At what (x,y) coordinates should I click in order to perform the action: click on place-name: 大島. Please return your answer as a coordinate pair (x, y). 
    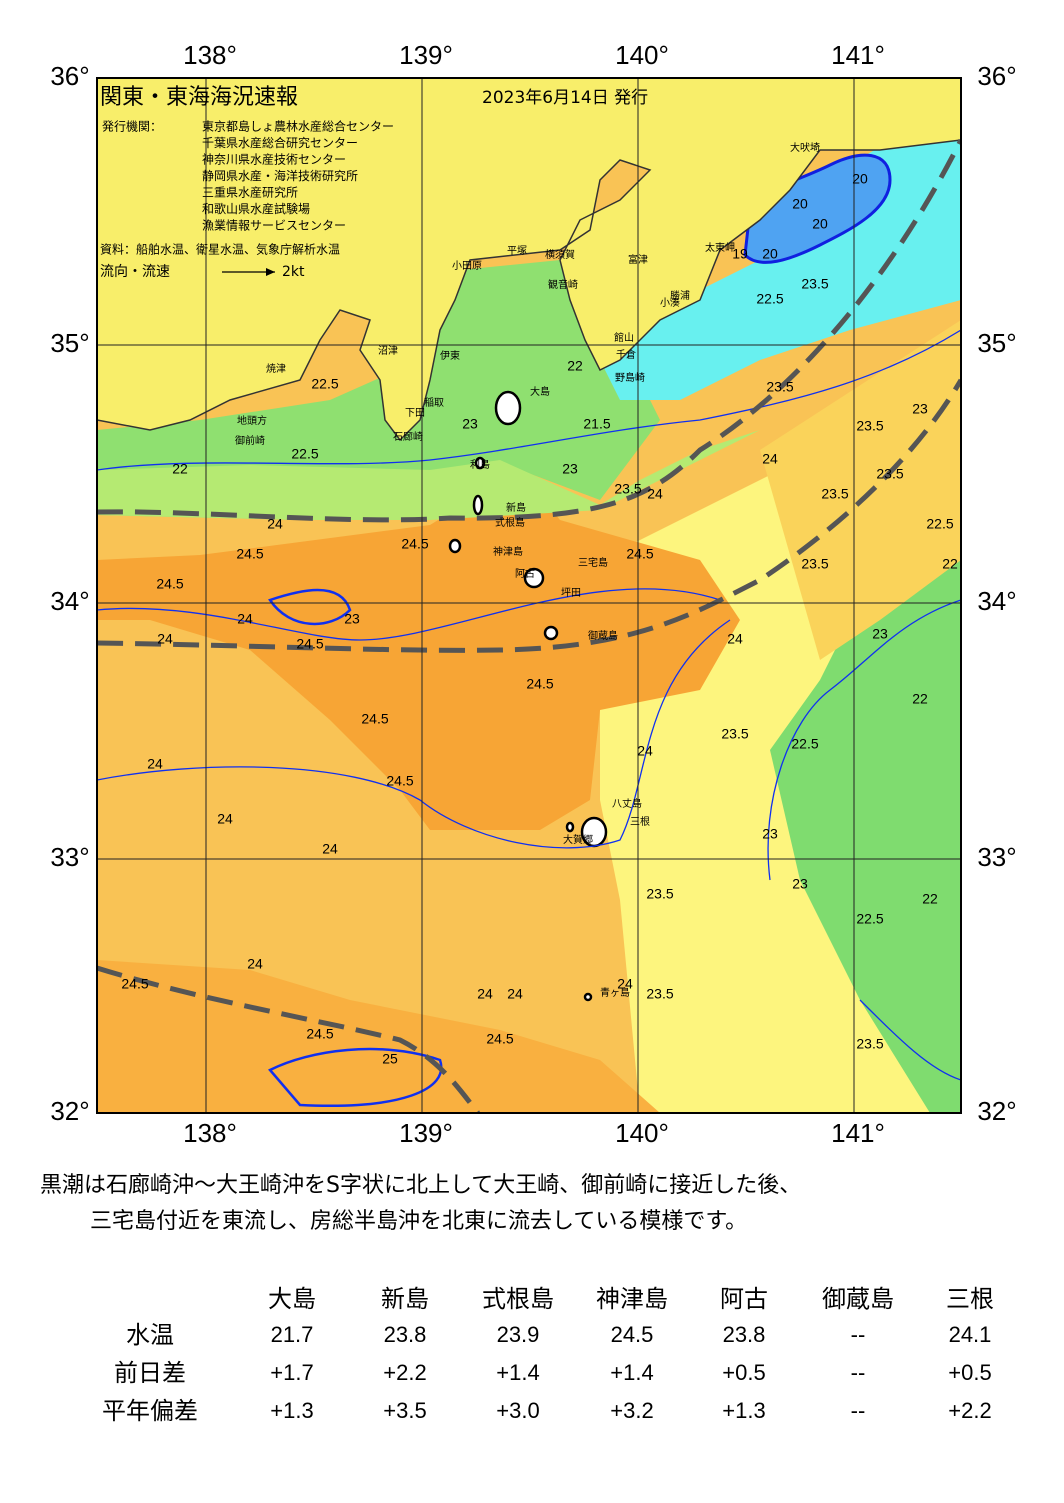
    Looking at the image, I should click on (540, 391).